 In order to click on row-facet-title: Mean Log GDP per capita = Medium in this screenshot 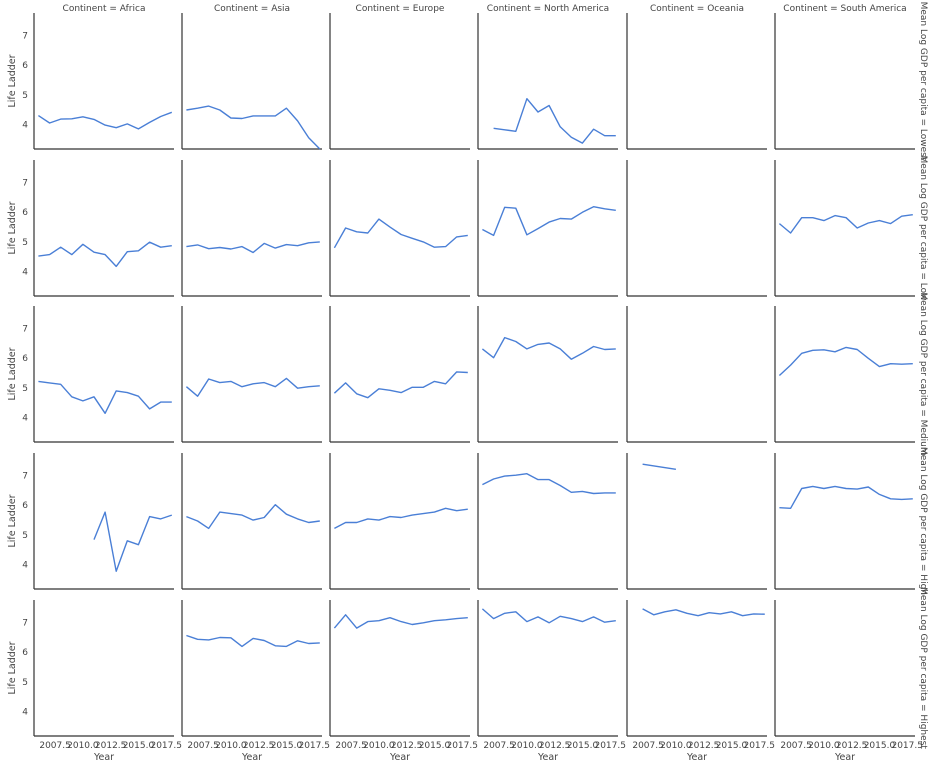, I will do `click(923, 373)`.